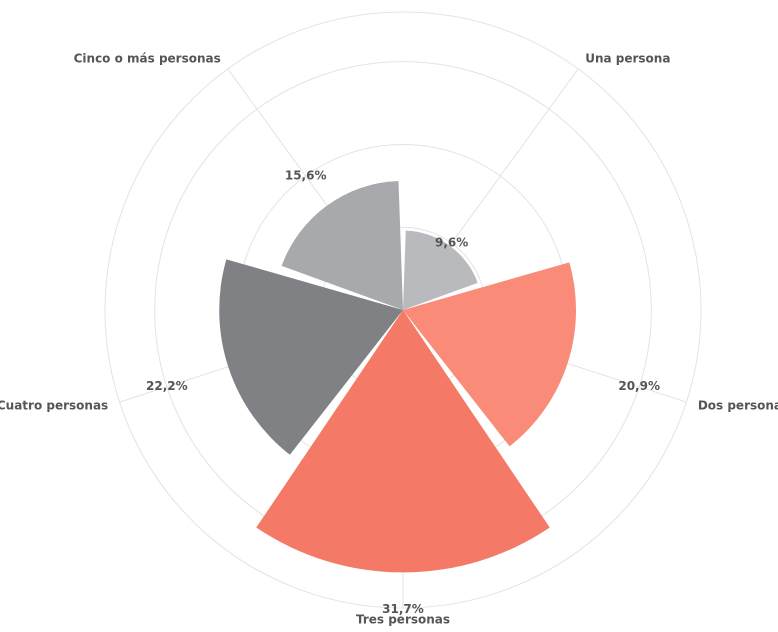  What do you see at coordinates (167, 386) in the screenshot?
I see `value-label: 22,2%` at bounding box center [167, 386].